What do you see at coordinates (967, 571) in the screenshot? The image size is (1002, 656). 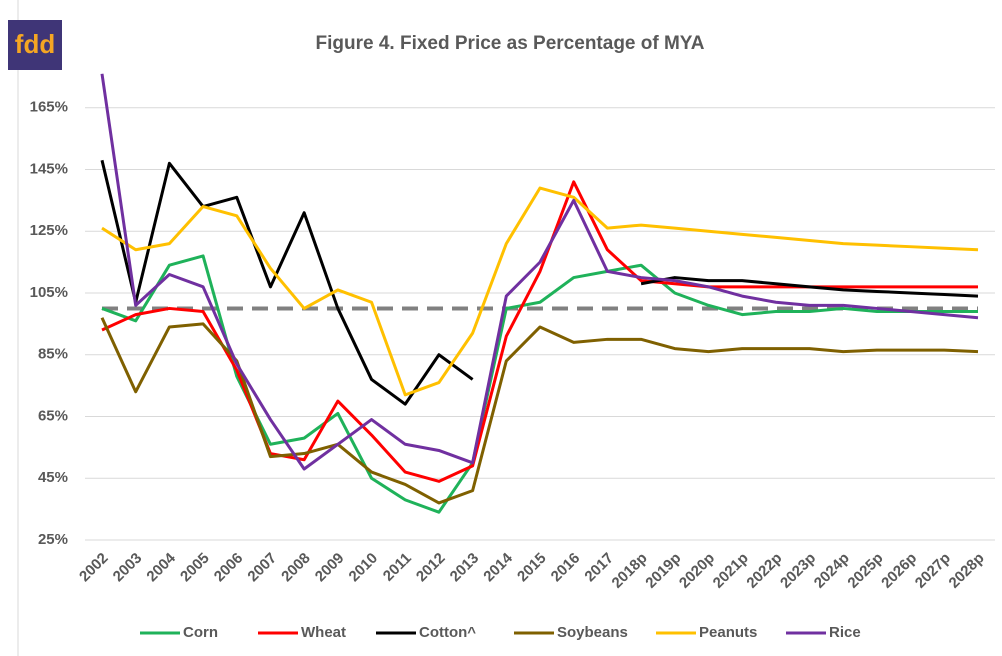 I see `x-tick-label: 2028p` at bounding box center [967, 571].